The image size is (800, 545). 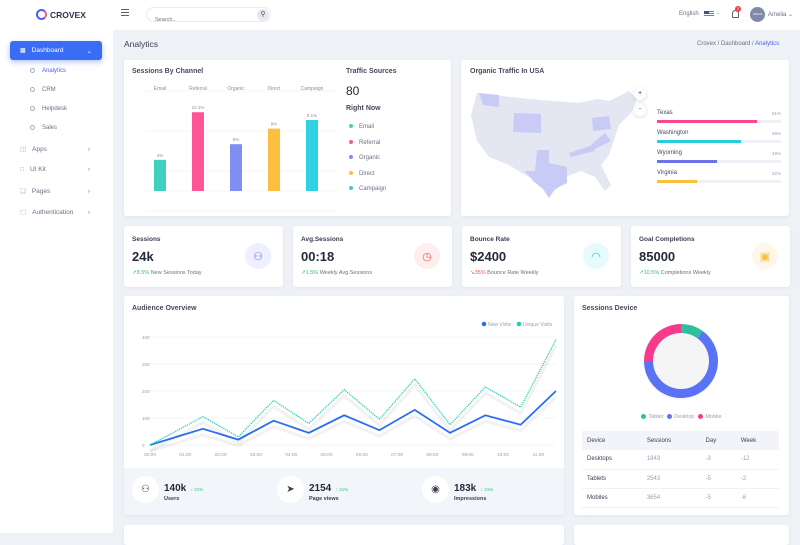 I want to click on bar-referral, so click(x=198, y=151).